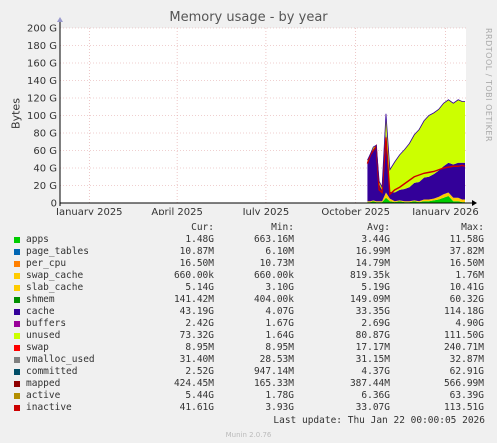 The image size is (497, 443). What do you see at coordinates (42, 81) in the screenshot?
I see `y-tick-label: 140 G` at bounding box center [42, 81].